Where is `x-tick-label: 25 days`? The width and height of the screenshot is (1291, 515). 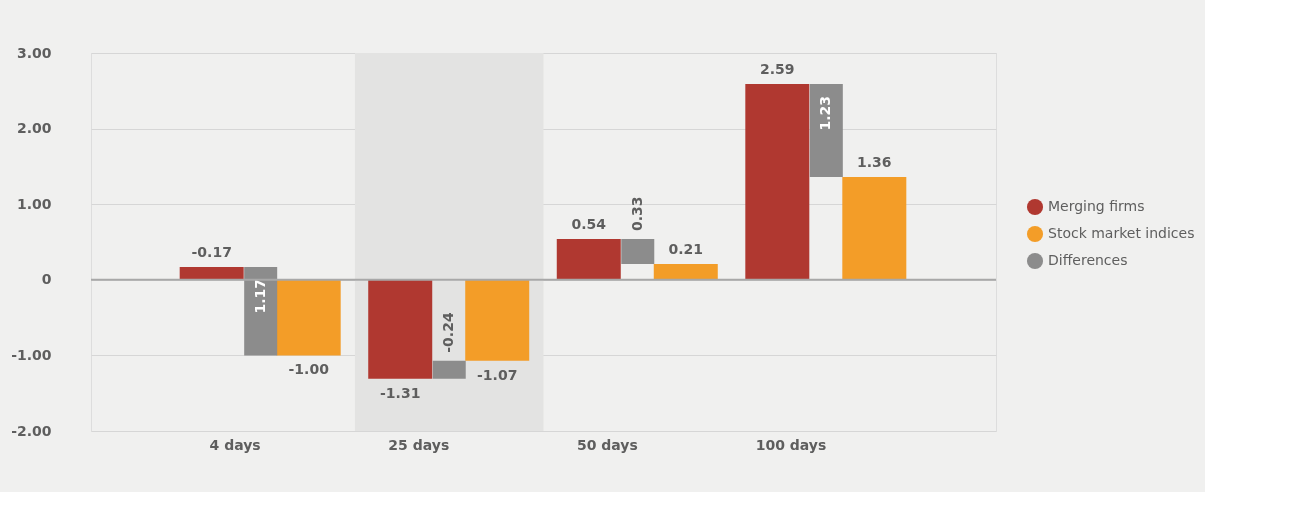 x-tick-label: 25 days is located at coordinates (419, 444).